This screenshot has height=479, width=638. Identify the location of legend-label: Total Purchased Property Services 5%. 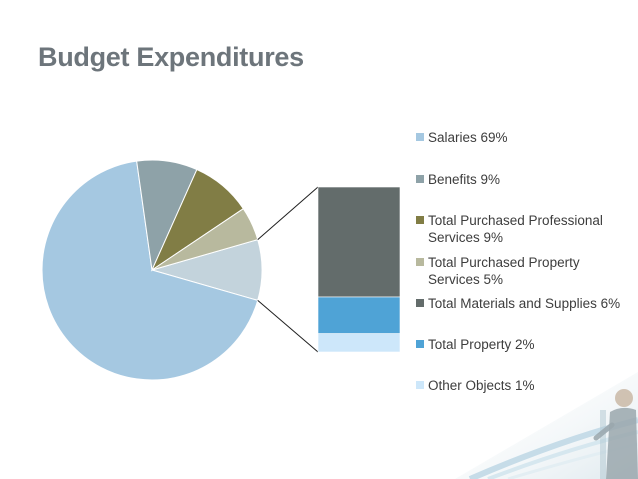
(504, 271).